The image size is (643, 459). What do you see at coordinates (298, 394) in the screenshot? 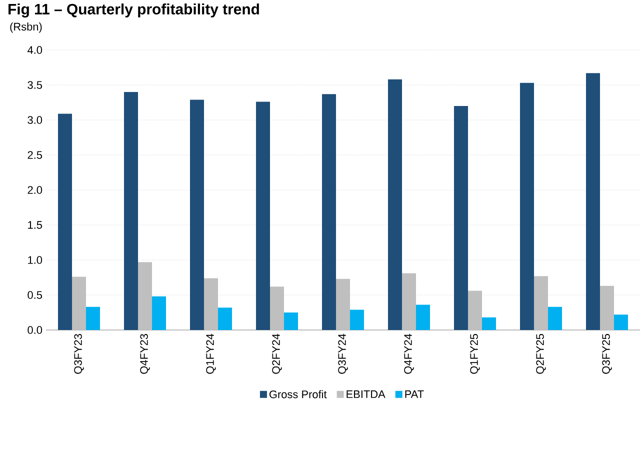
I see `legend-label: Gross Profit` at bounding box center [298, 394].